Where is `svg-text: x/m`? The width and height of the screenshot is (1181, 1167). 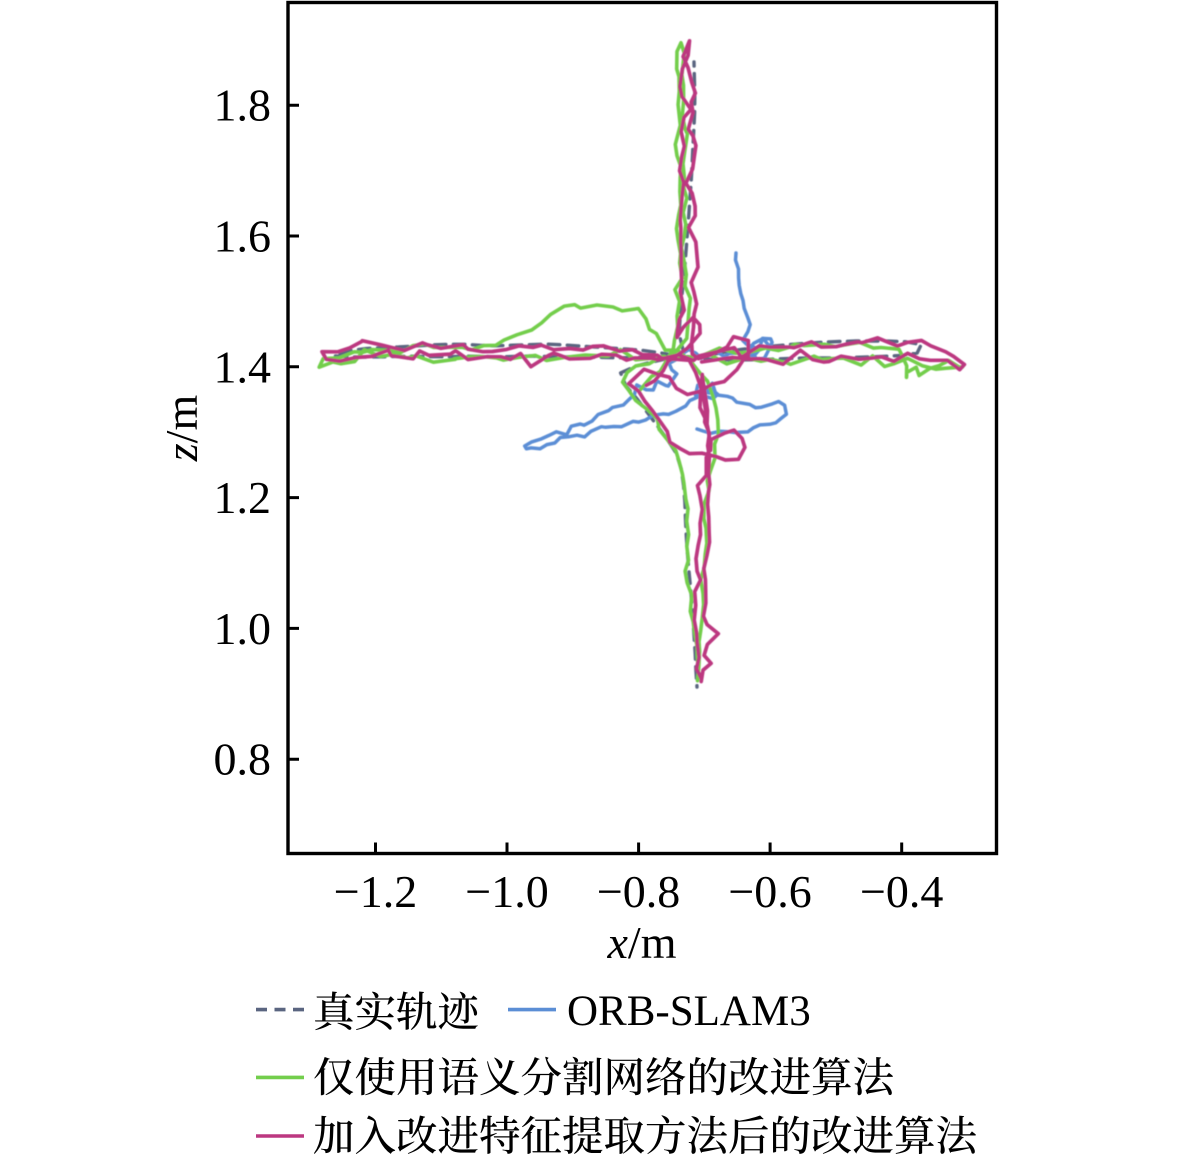 svg-text: x/m is located at coordinates (642, 942).